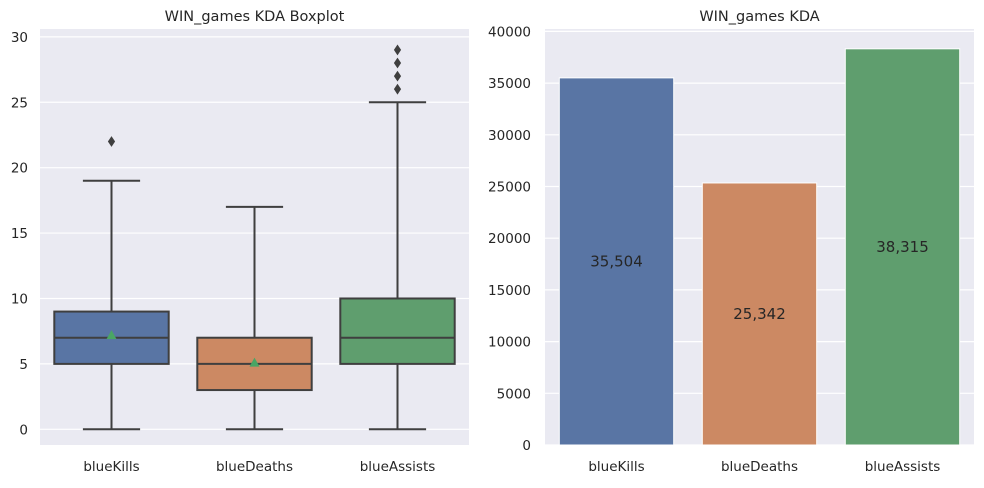  I want to click on bar-blueKills, so click(616, 261).